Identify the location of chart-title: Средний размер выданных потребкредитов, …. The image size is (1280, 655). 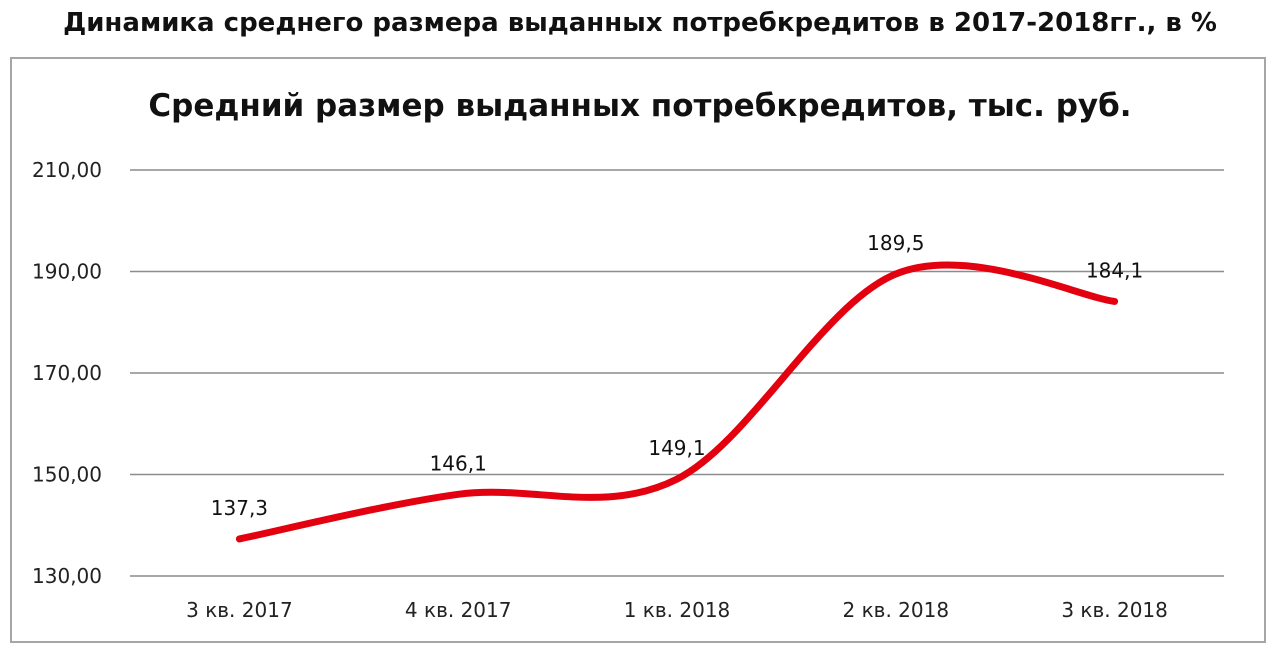
(639, 106).